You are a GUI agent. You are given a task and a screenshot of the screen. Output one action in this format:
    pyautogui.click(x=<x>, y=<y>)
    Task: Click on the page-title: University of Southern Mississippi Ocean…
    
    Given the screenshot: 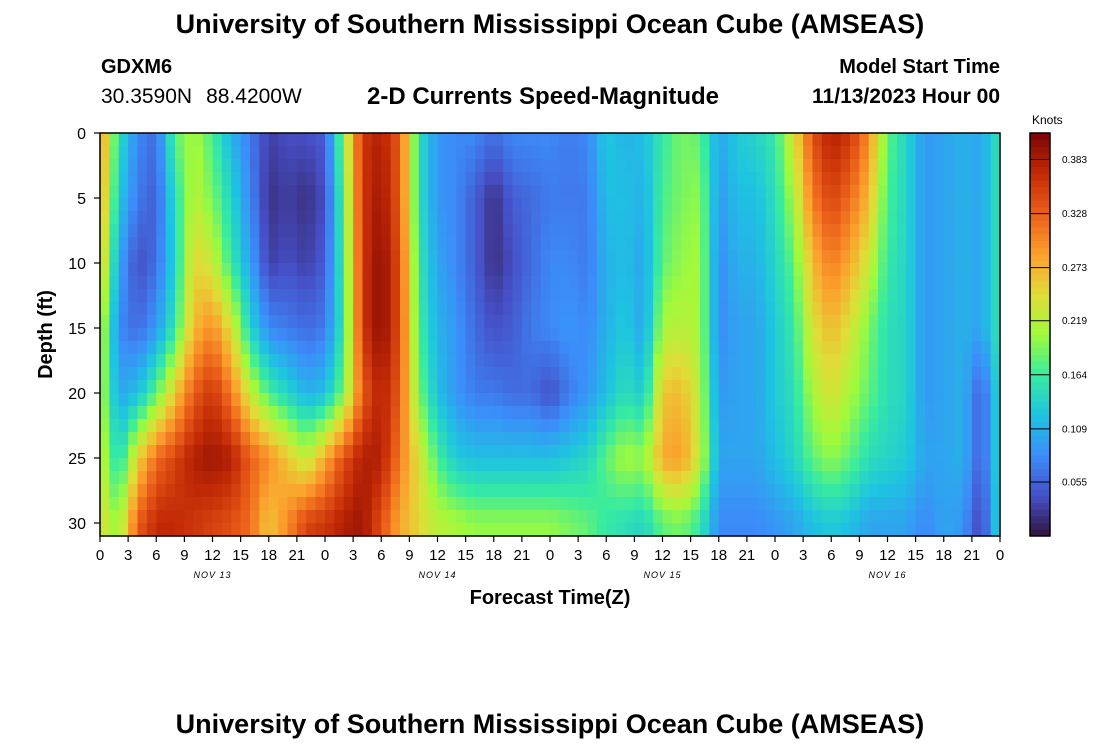 What is the action you would take?
    pyautogui.click(x=550, y=24)
    